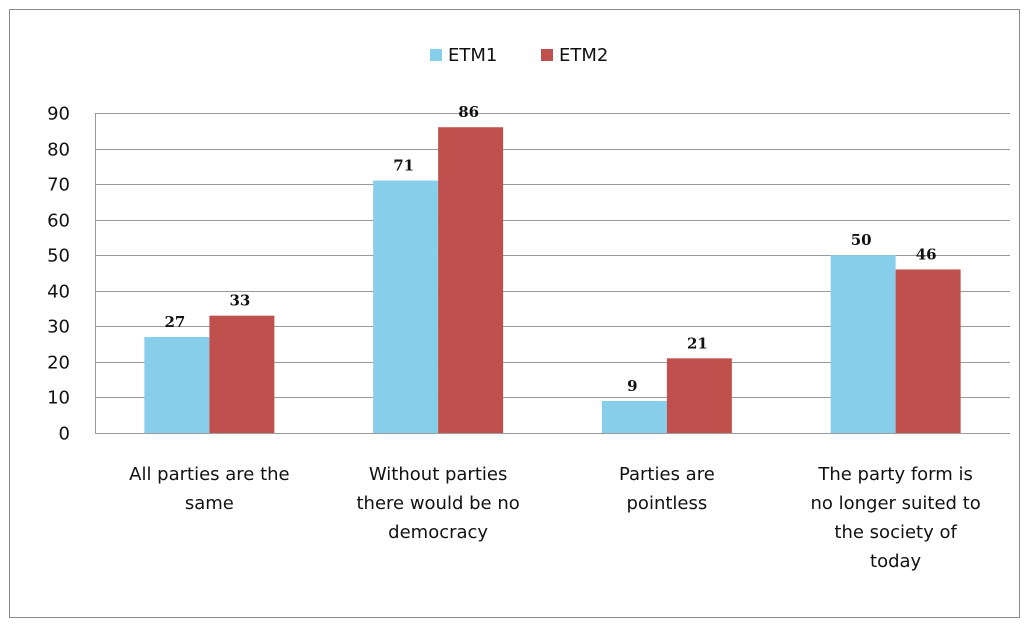  What do you see at coordinates (209, 474) in the screenshot?
I see `x-category-label: All parties are the` at bounding box center [209, 474].